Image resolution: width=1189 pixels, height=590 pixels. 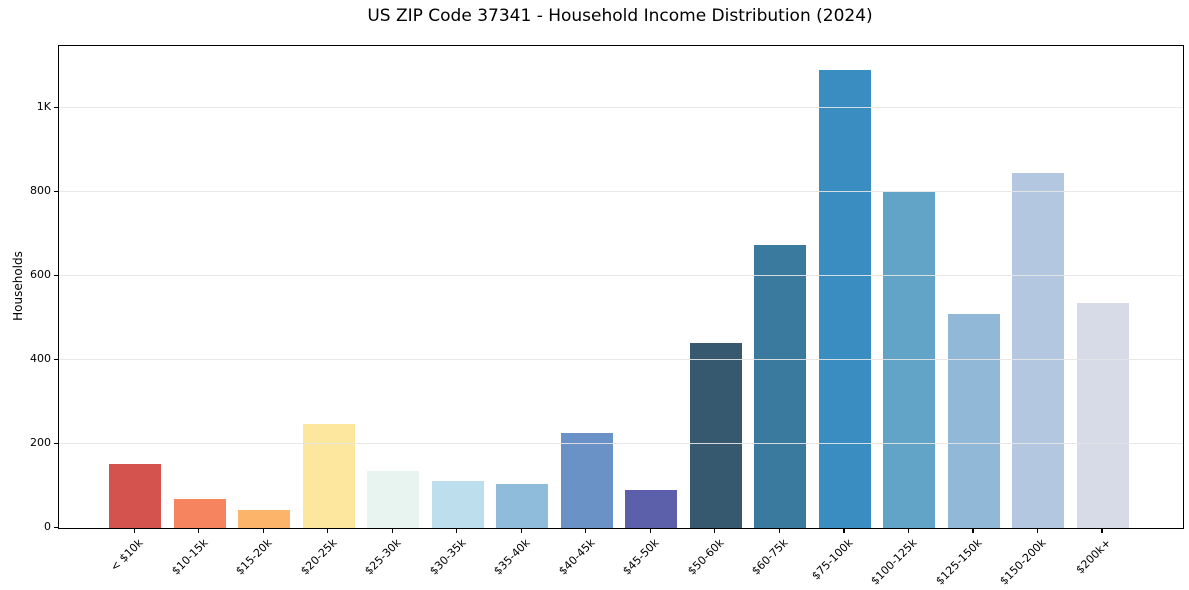 I want to click on bar-$200k+, so click(x=1102, y=415).